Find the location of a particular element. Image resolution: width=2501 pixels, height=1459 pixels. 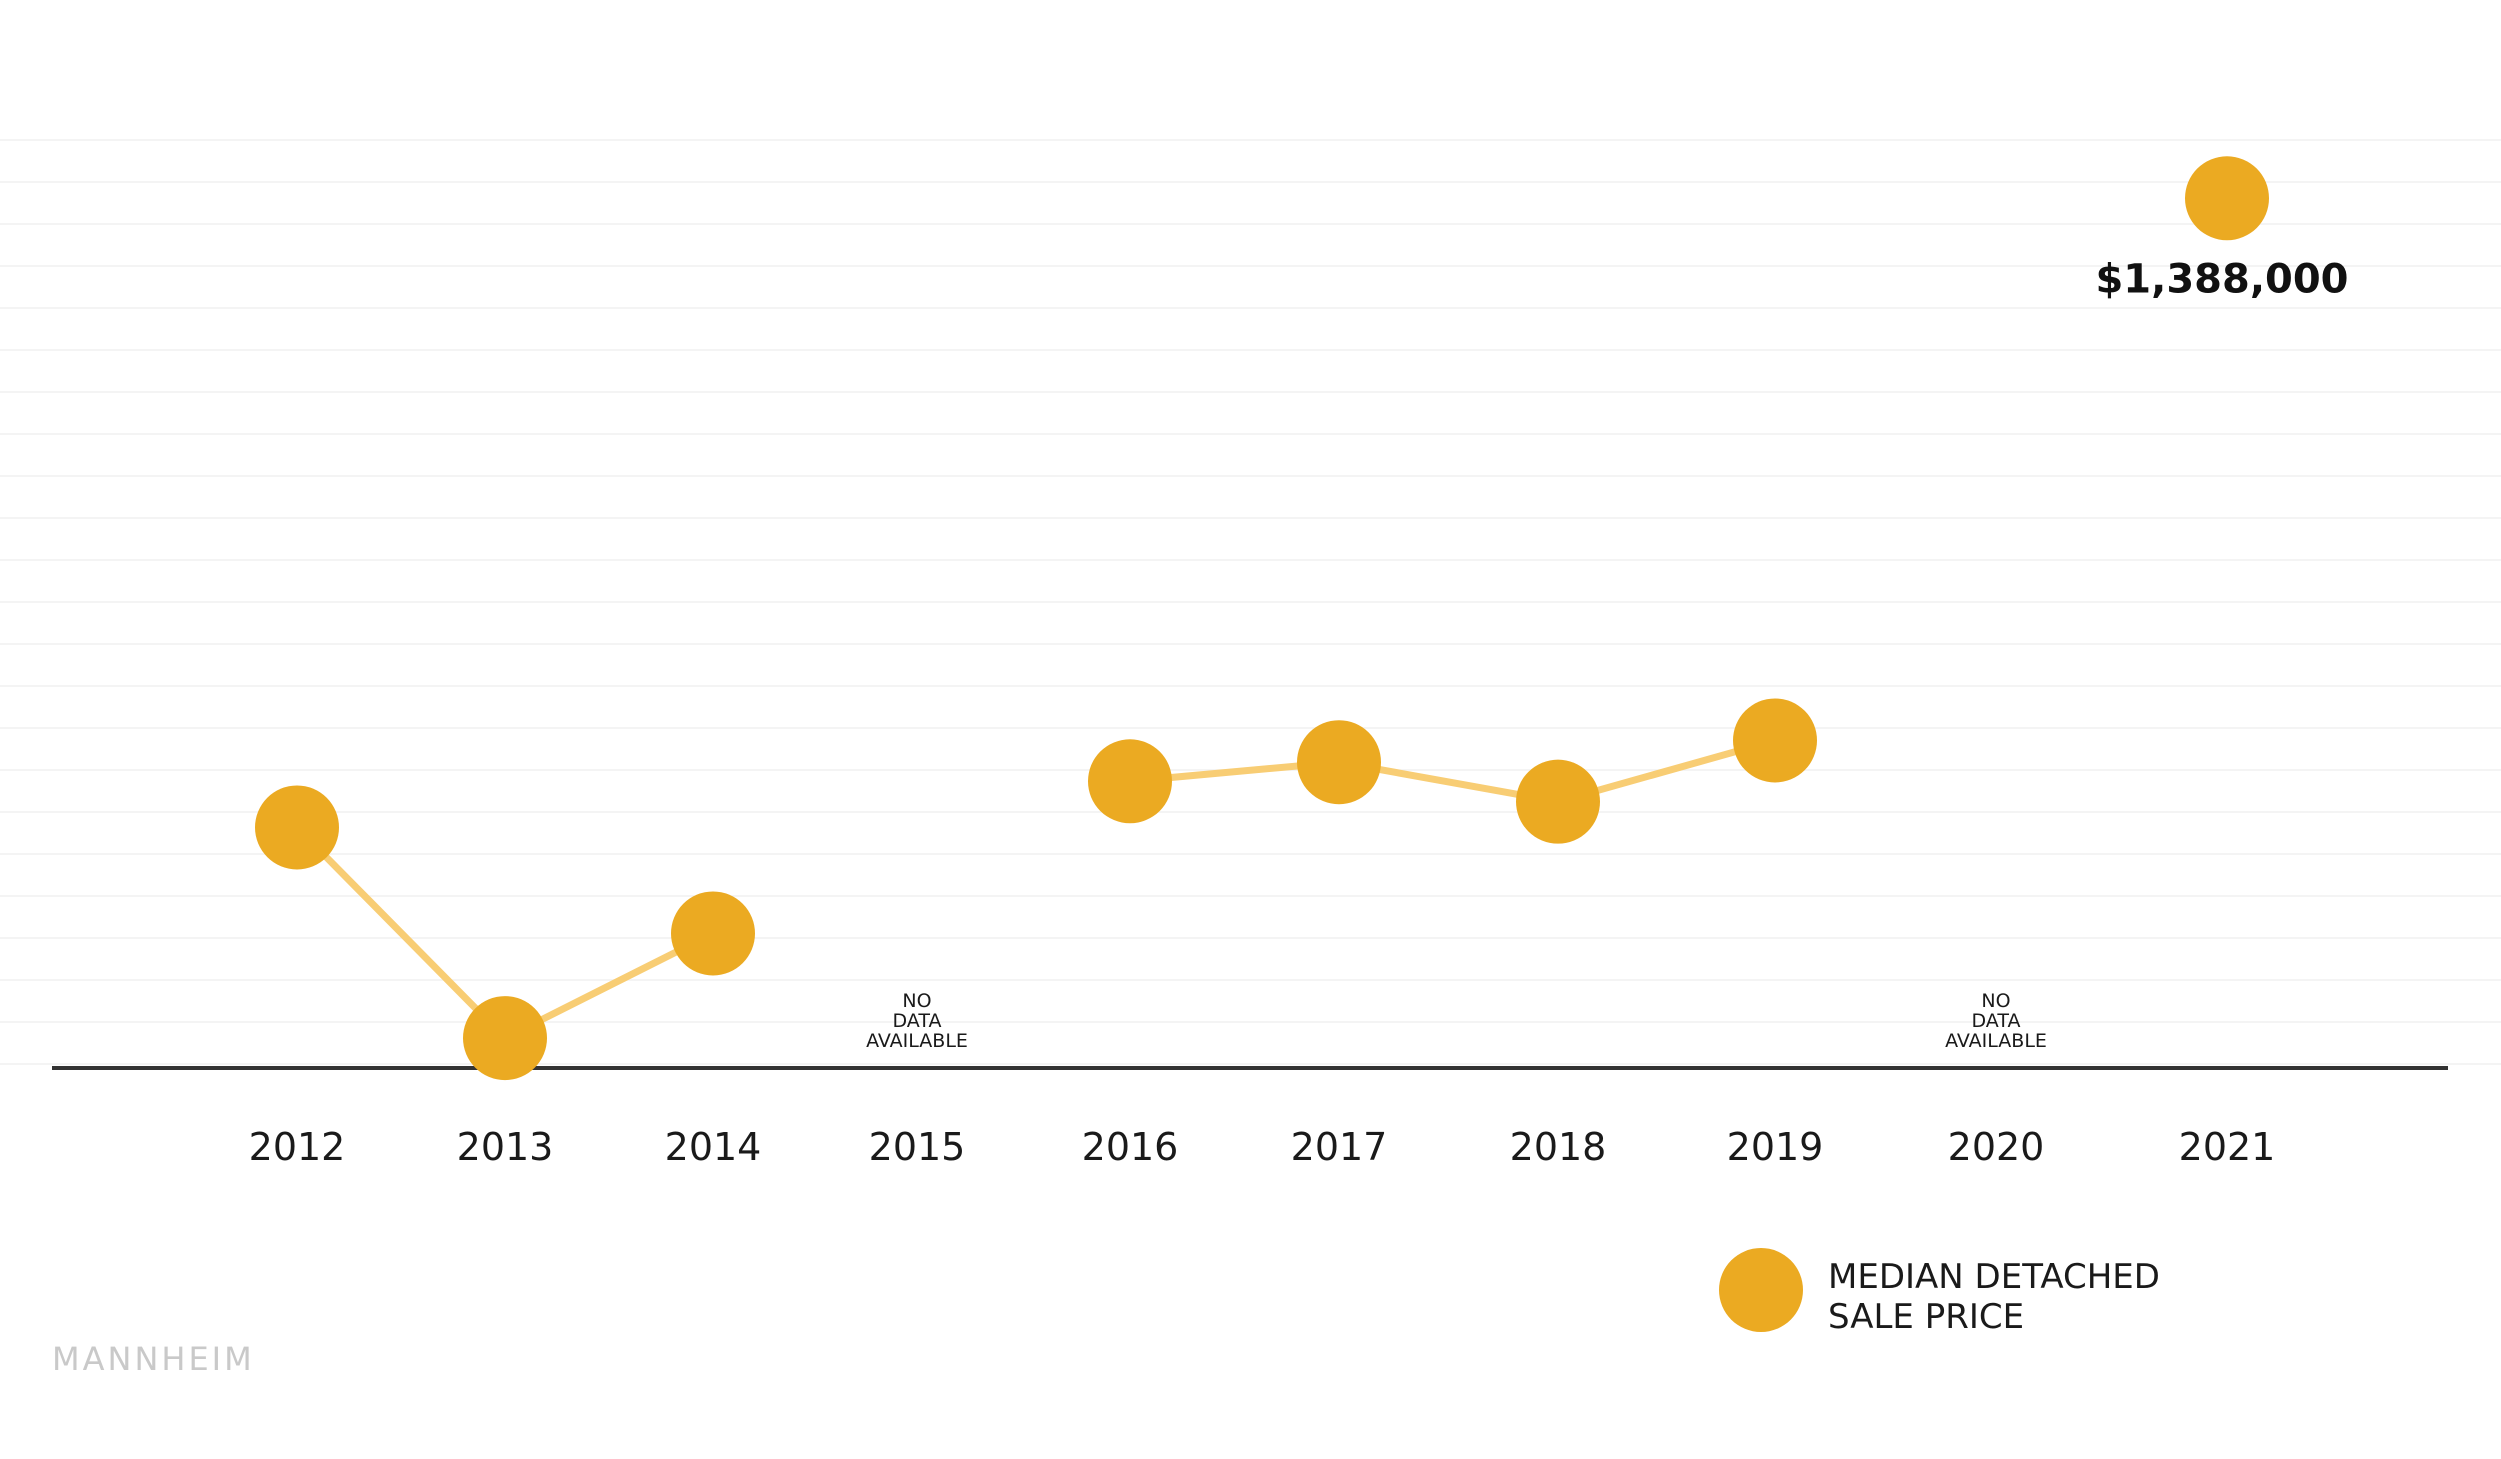

legend-label-line-1: MEDIAN DETACHED is located at coordinates (1994, 1277).